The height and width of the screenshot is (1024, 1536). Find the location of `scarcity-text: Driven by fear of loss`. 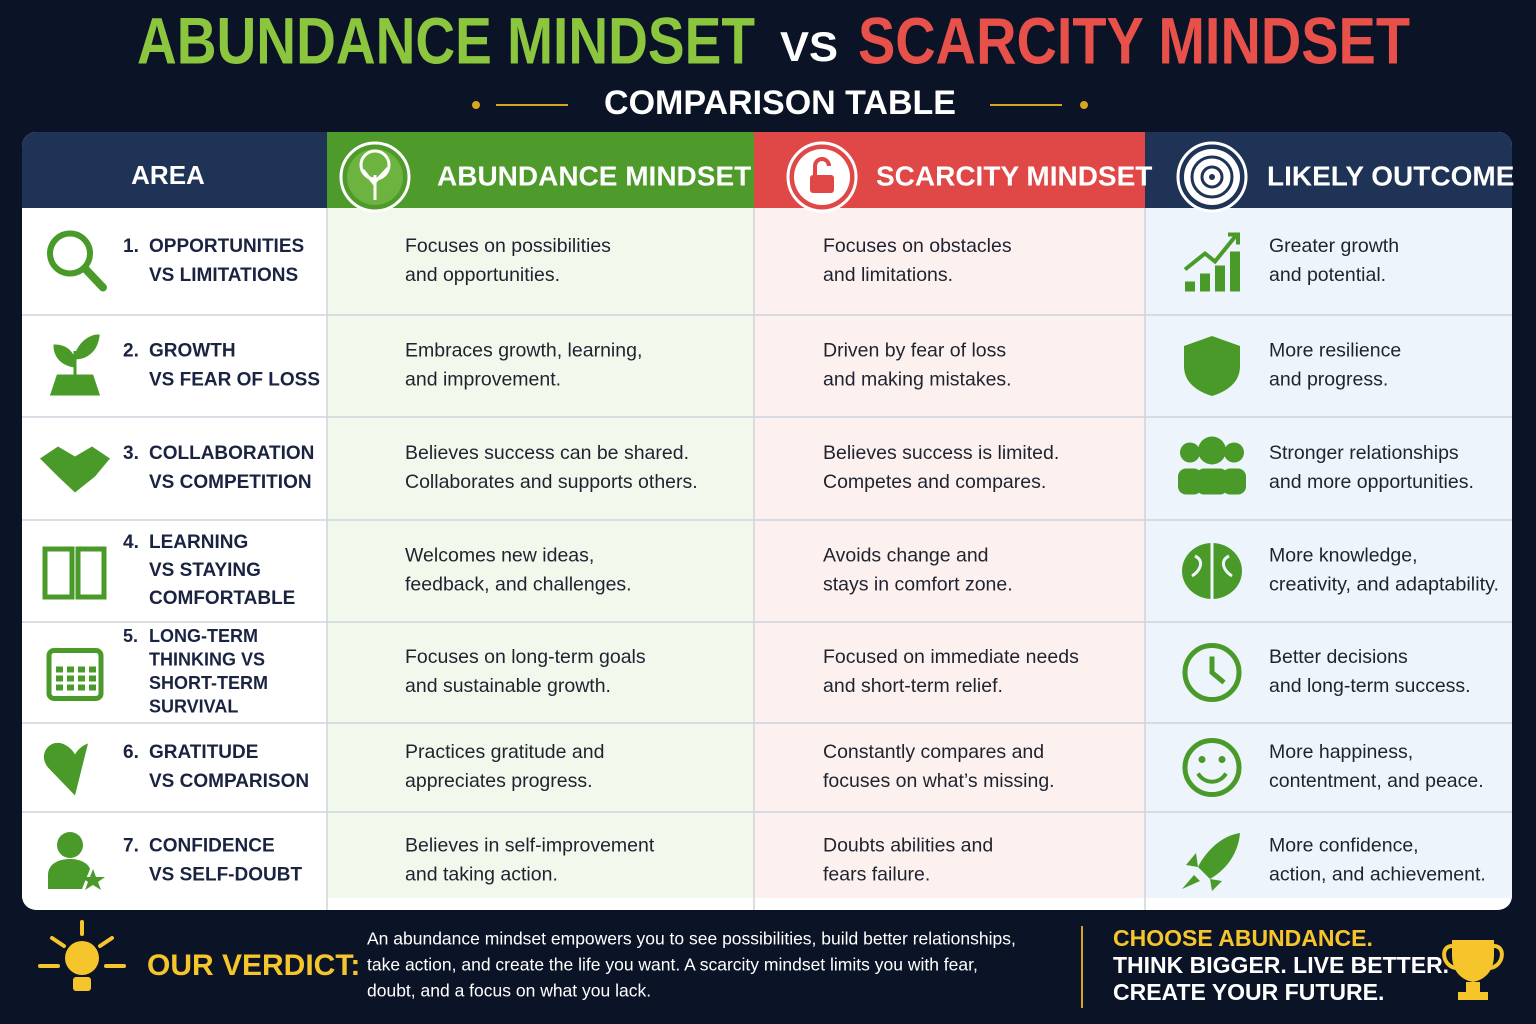

scarcity-text: Driven by fear of loss is located at coordinates (914, 351).